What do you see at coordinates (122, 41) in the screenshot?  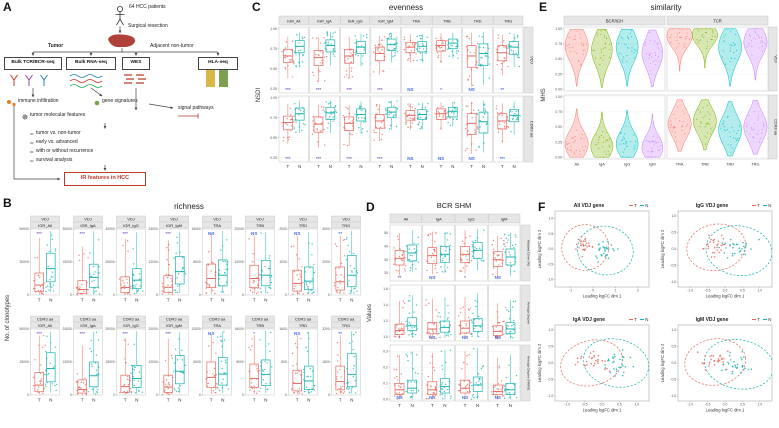 I see `liver-icon` at bounding box center [122, 41].